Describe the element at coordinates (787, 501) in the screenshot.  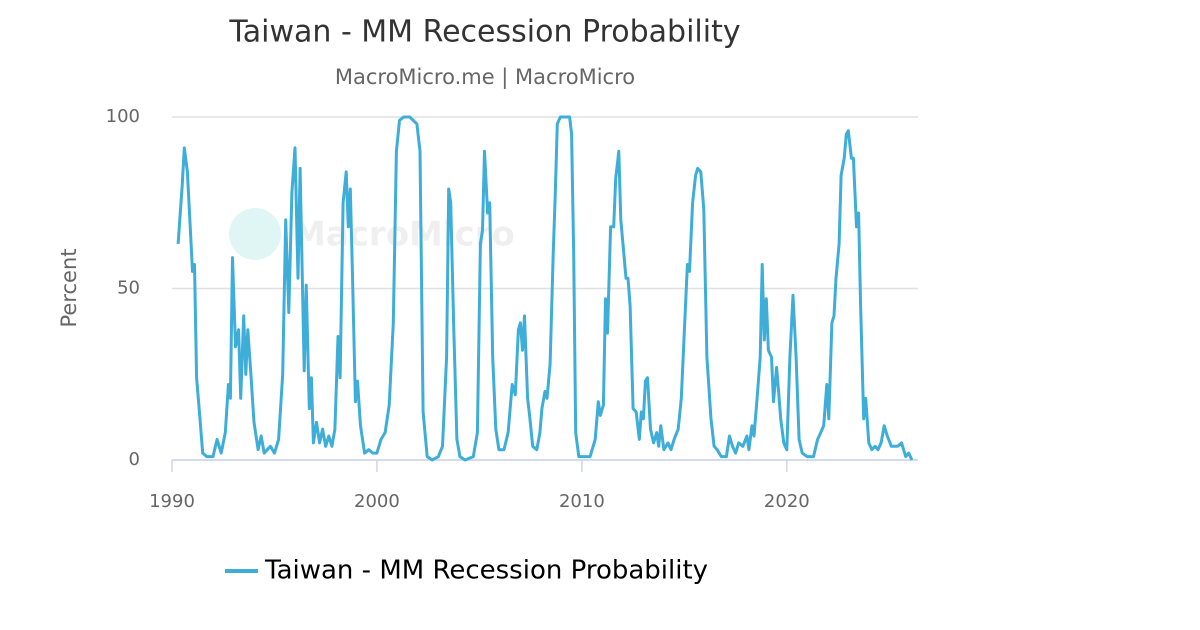
I see `x-tick-label: 2020` at that location.